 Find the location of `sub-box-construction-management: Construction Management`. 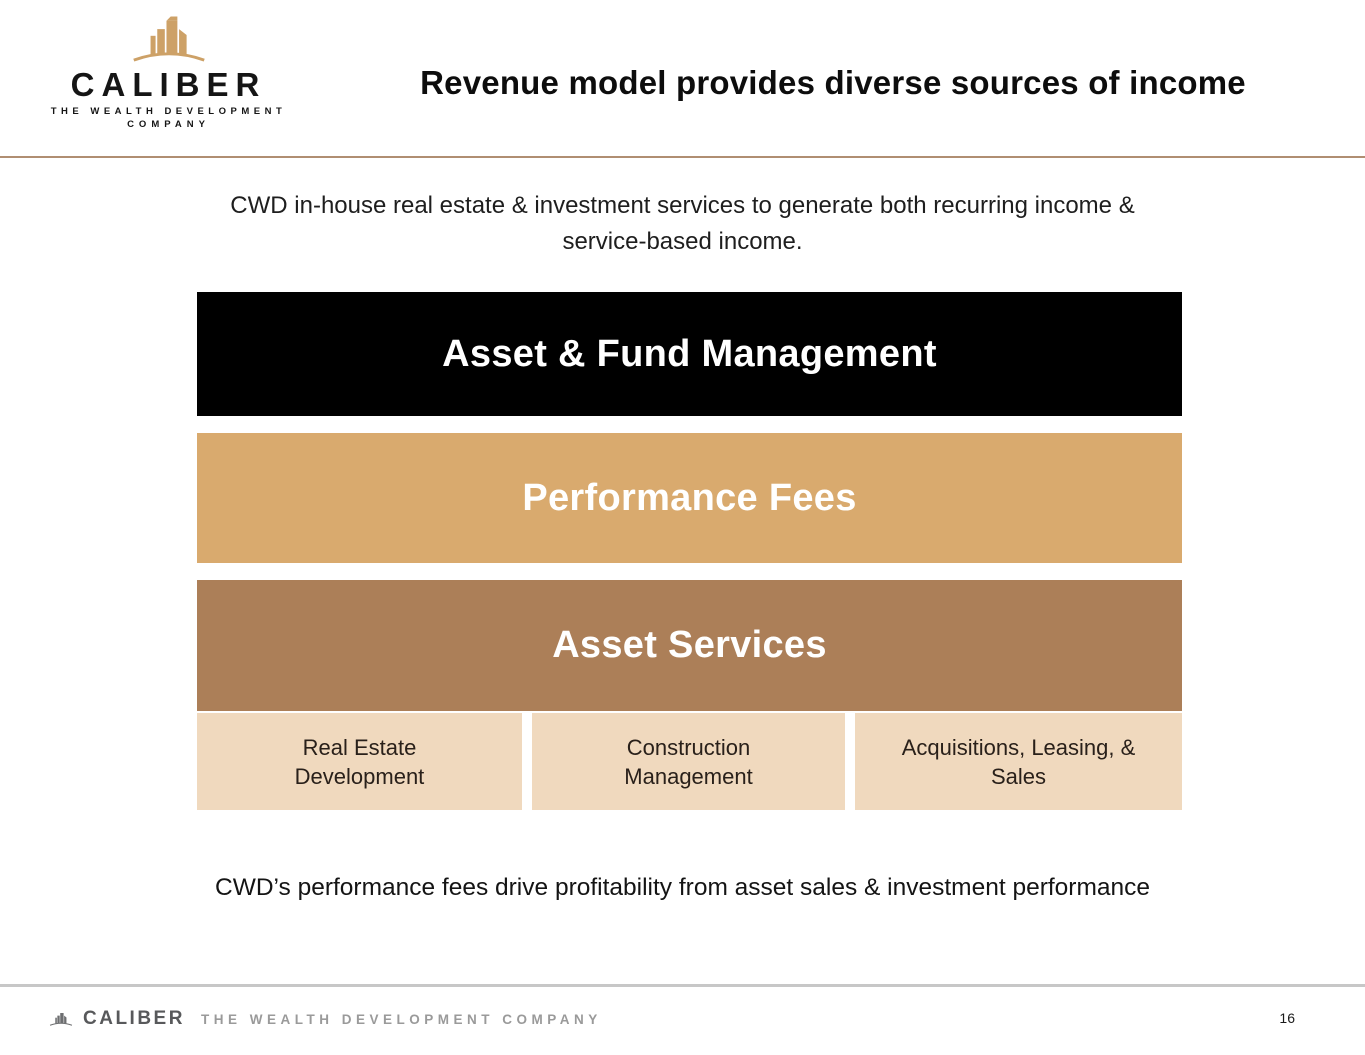

sub-box-construction-management: Construction Management is located at coordinates (688, 761).